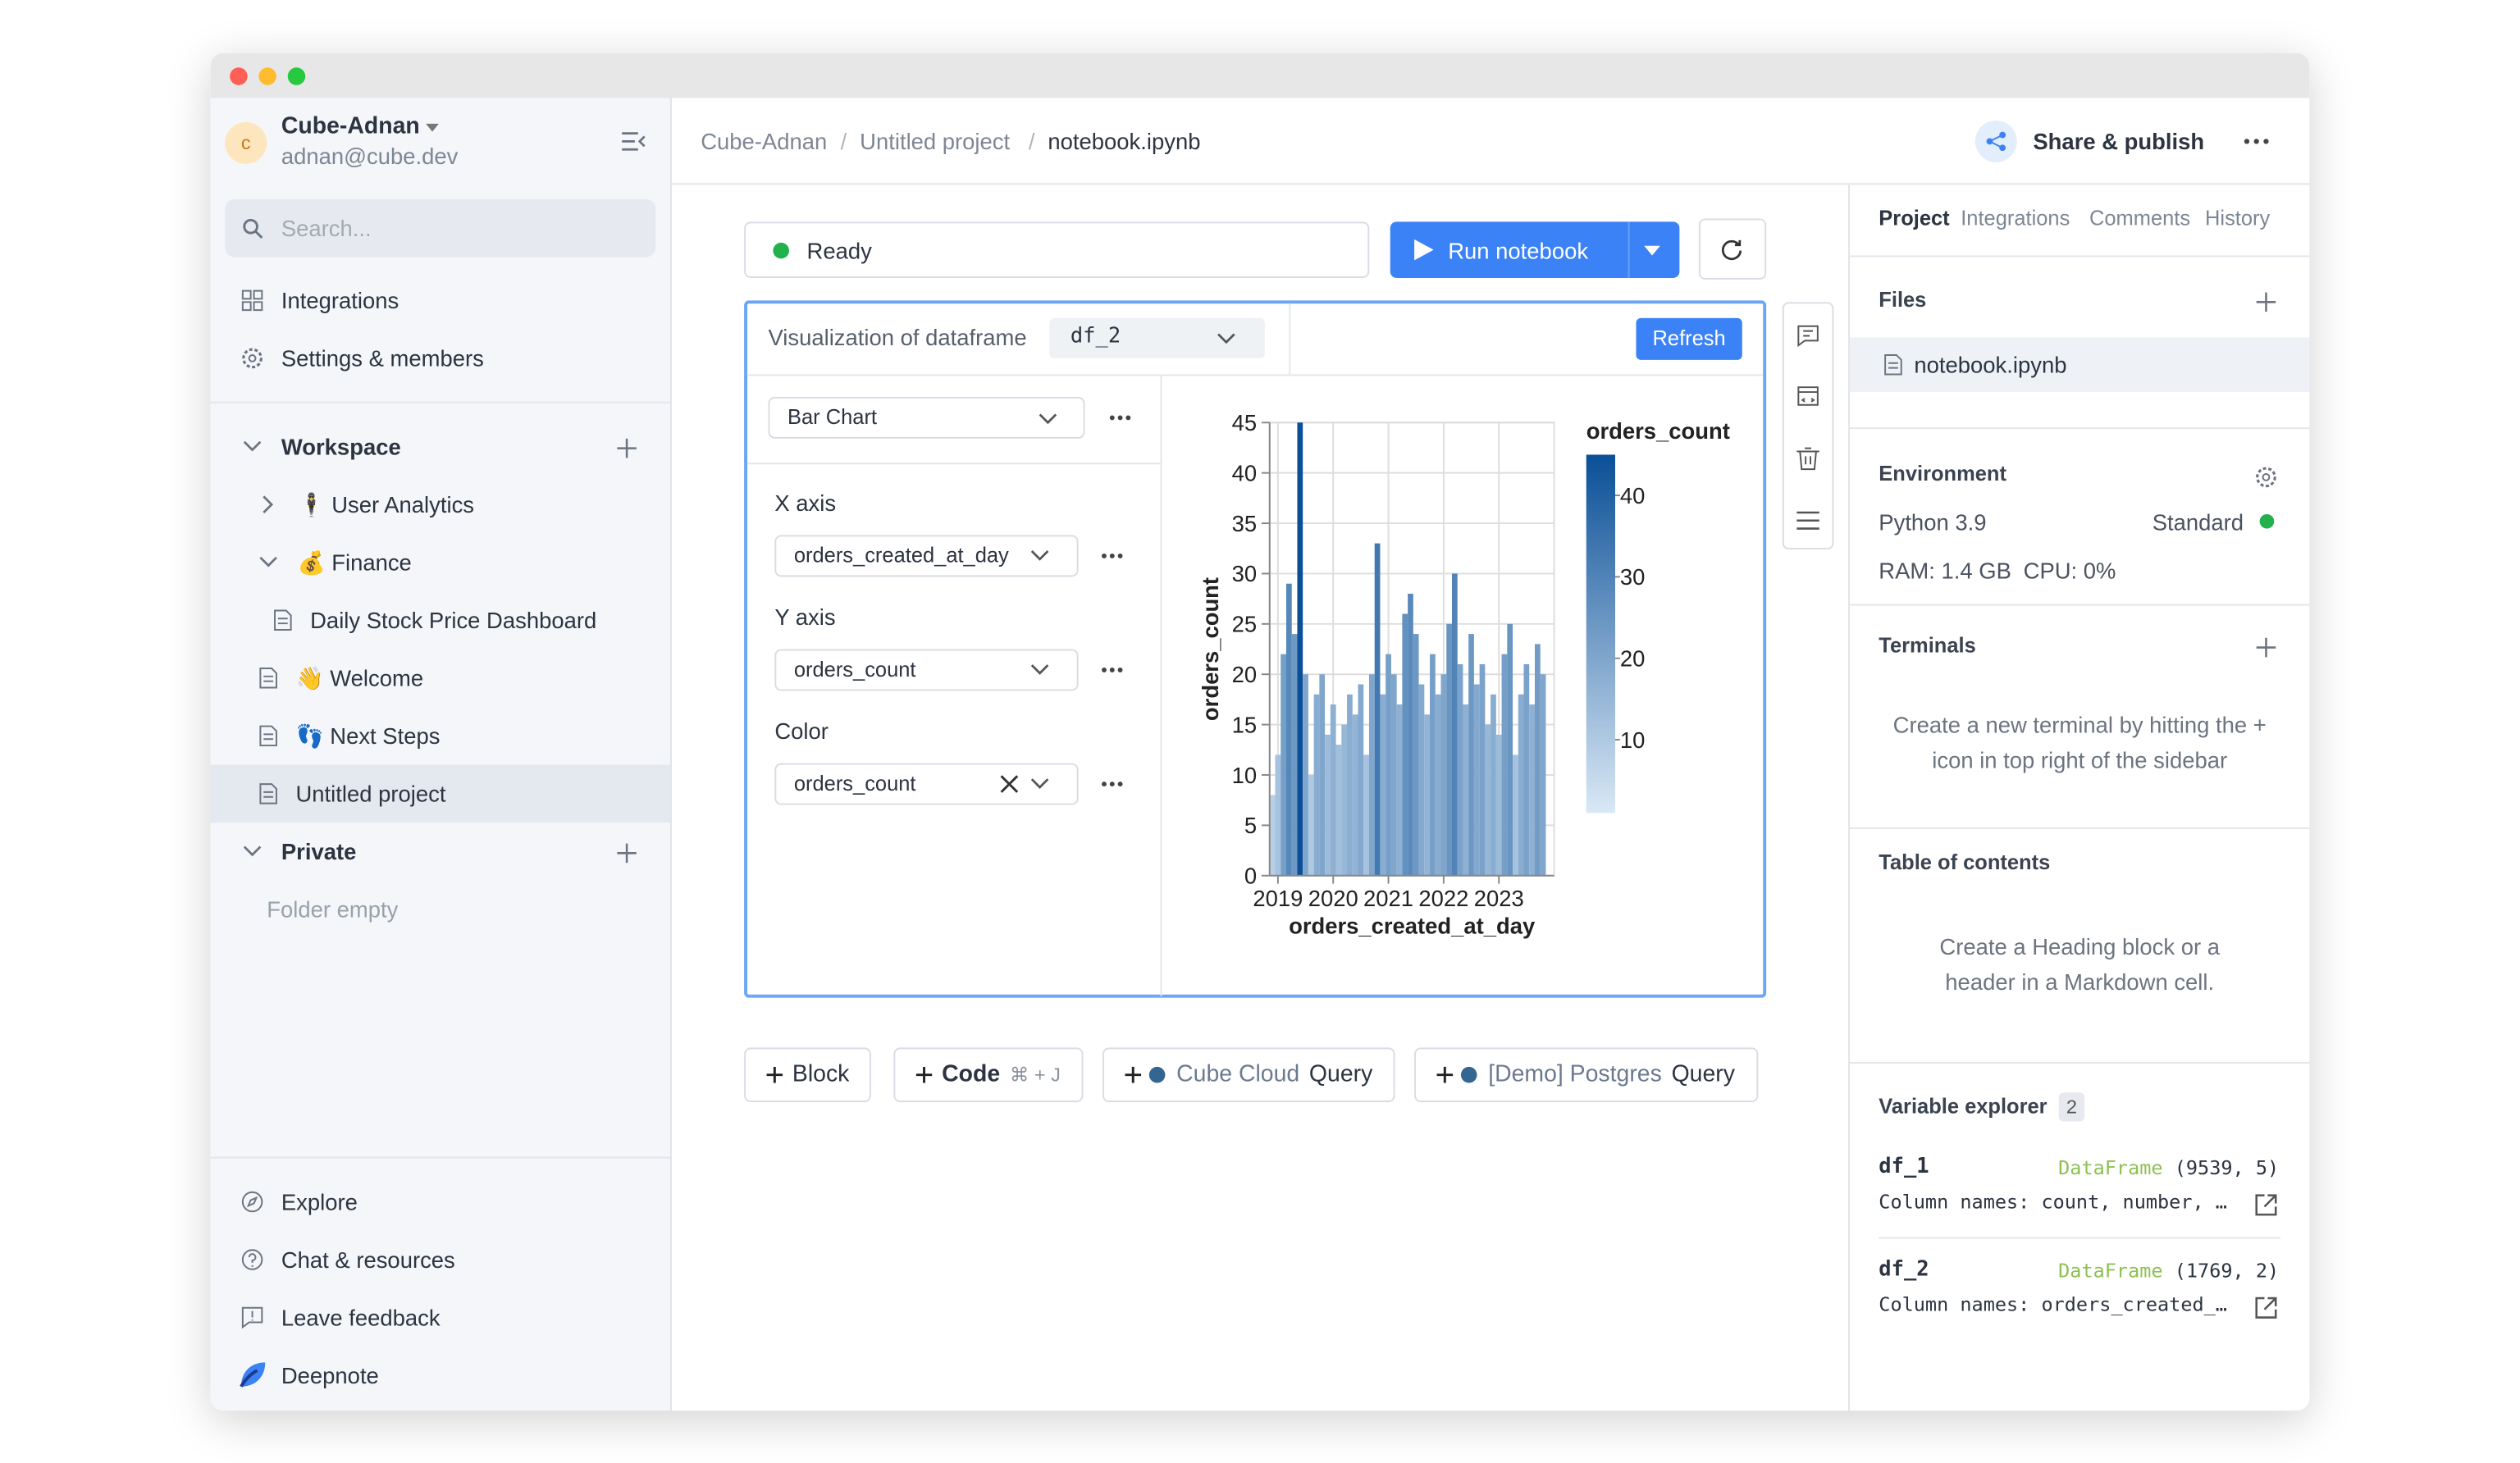 This screenshot has height=1463, width=2520. Describe the element at coordinates (283, 620) in the screenshot. I see `doc-icon` at that location.